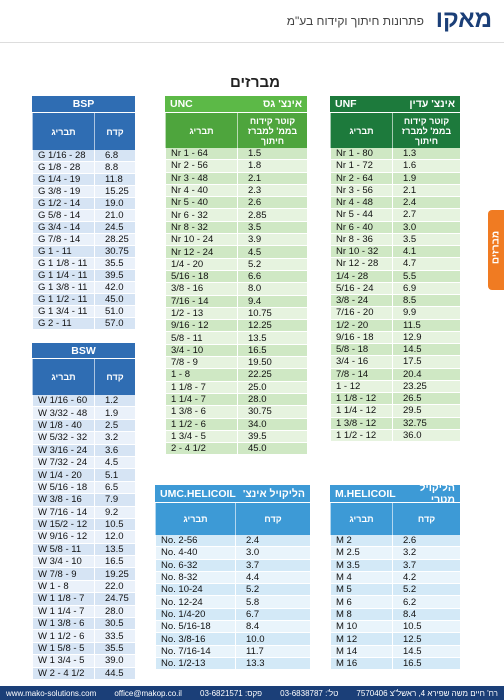 Image resolution: width=504 pixels, height=700 pixels. Describe the element at coordinates (361, 215) in the screenshot. I see `thread-size: Nr 5 - 44` at that location.